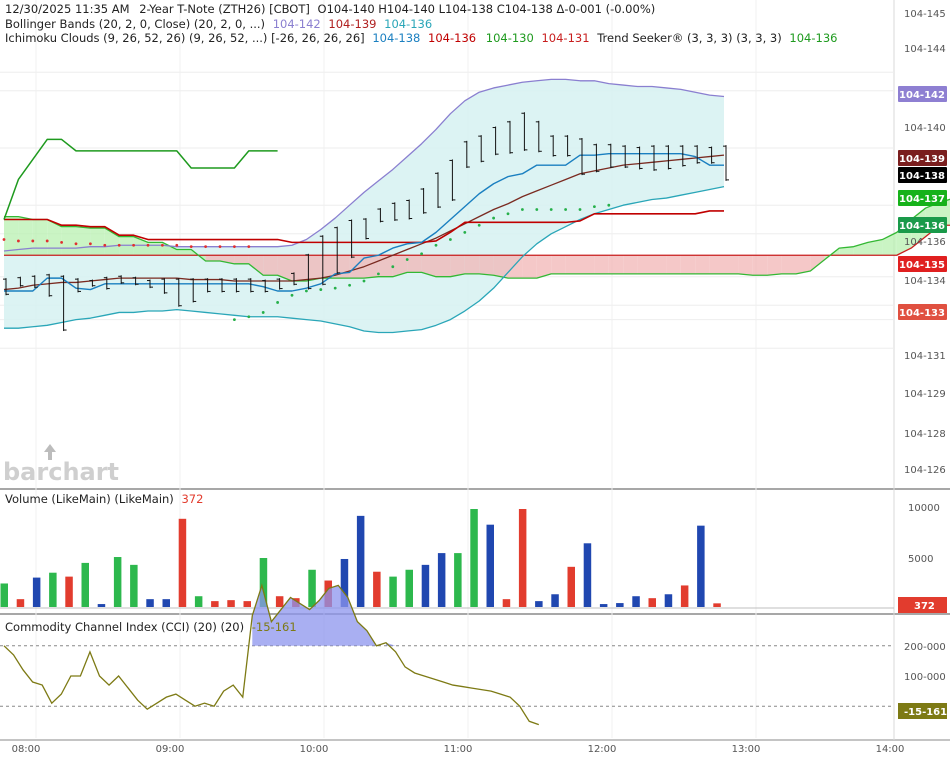  I want to click on cci-last: -15-161, so click(274, 627).